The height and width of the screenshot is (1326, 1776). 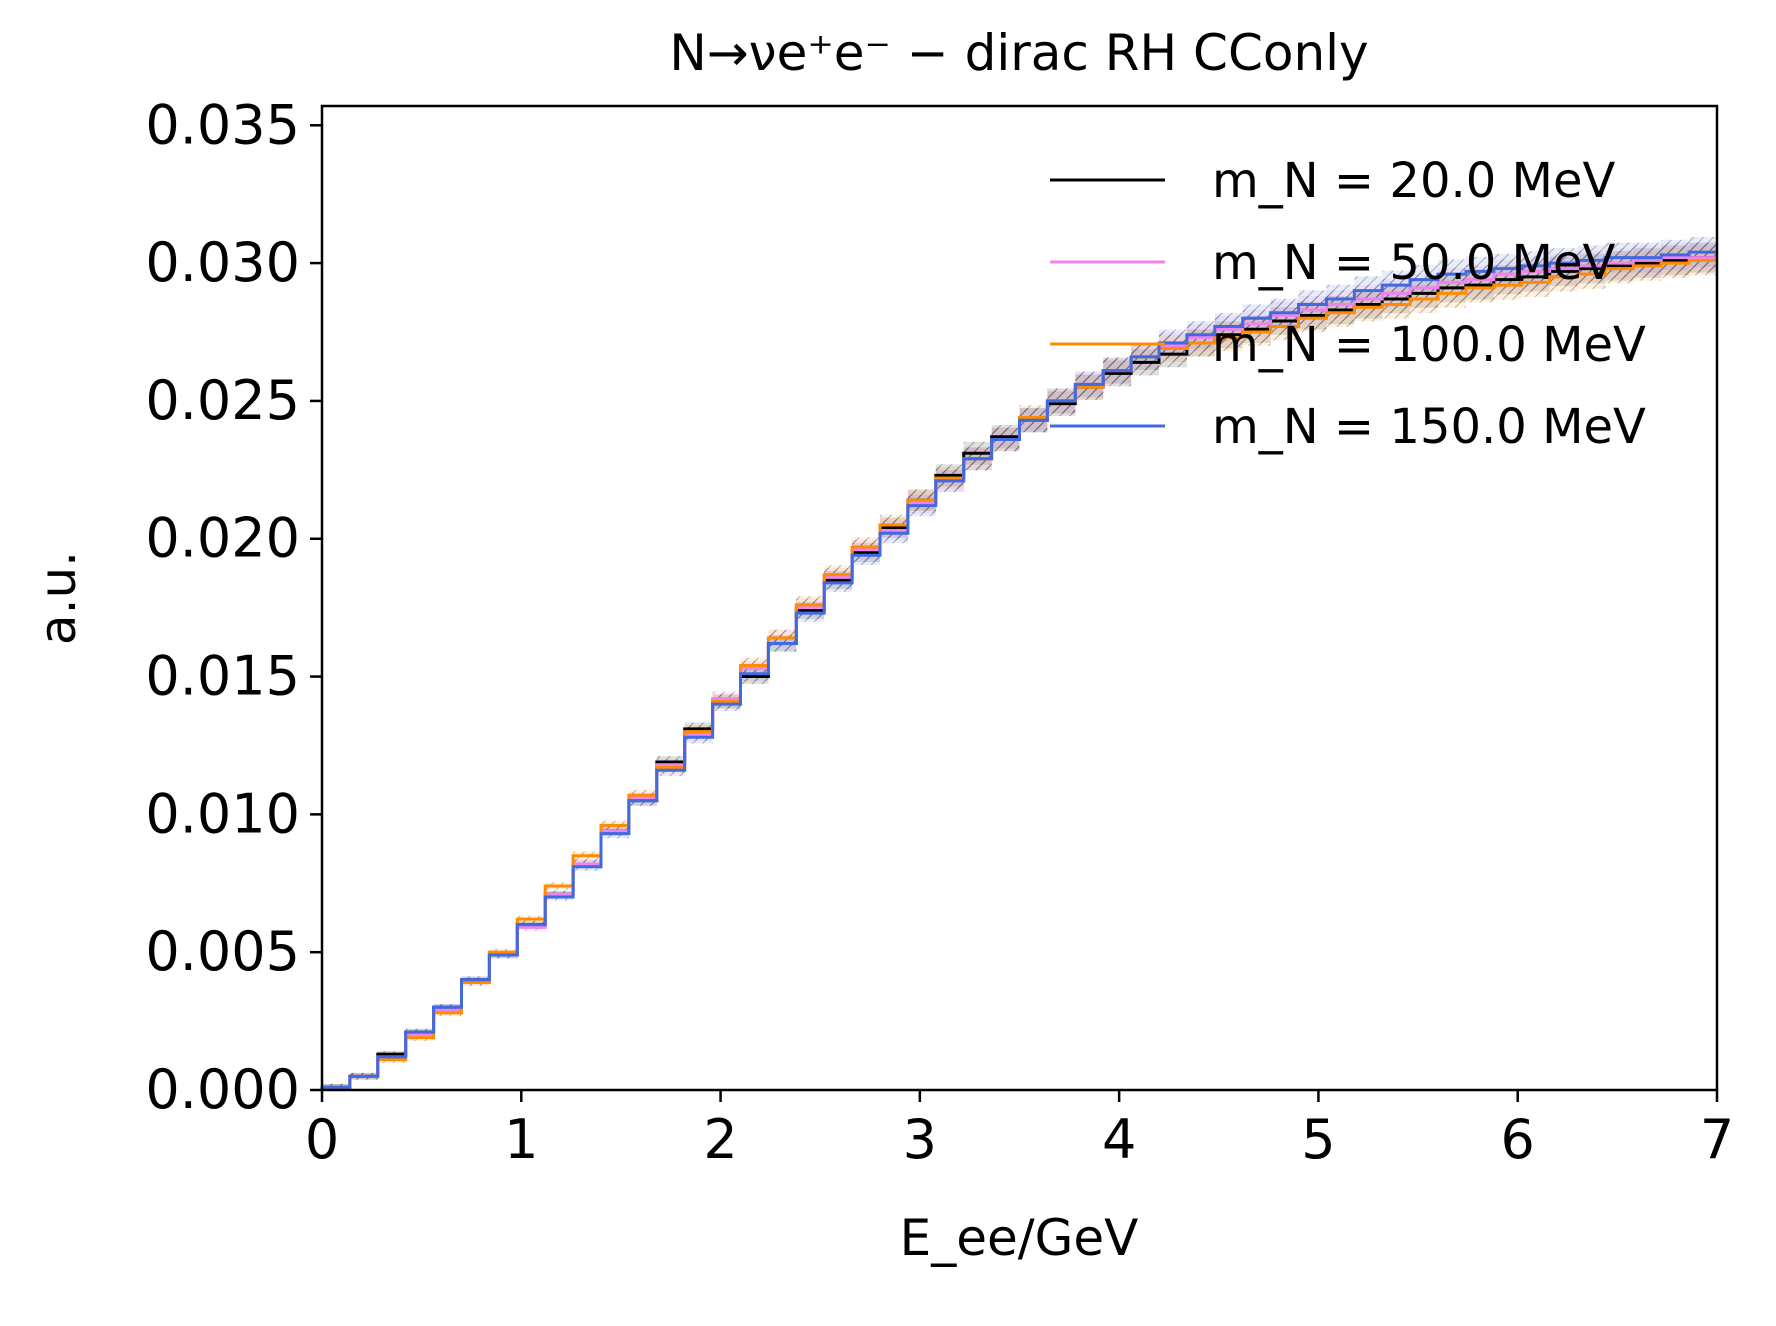 I want to click on x-tick-label: 3, so click(x=920, y=1139).